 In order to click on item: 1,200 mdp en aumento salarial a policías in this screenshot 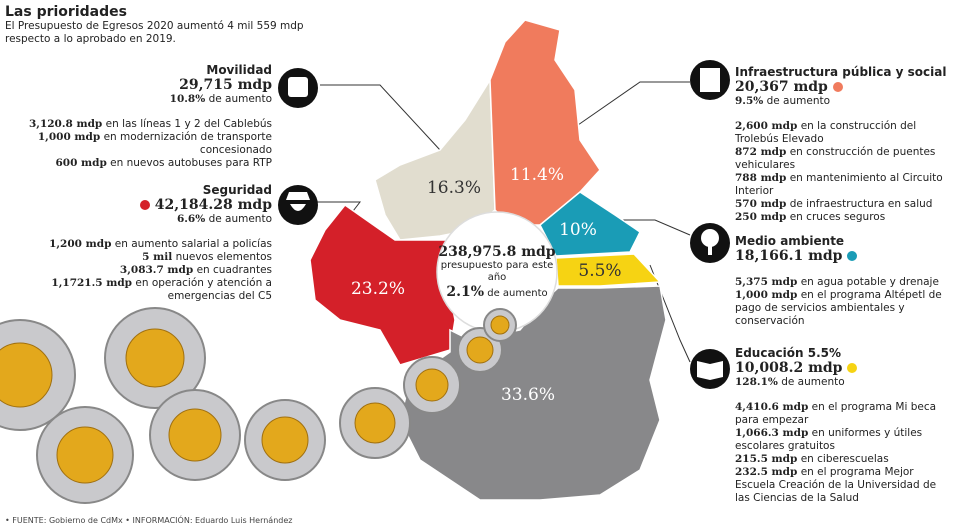, I will do `click(136, 244)`.